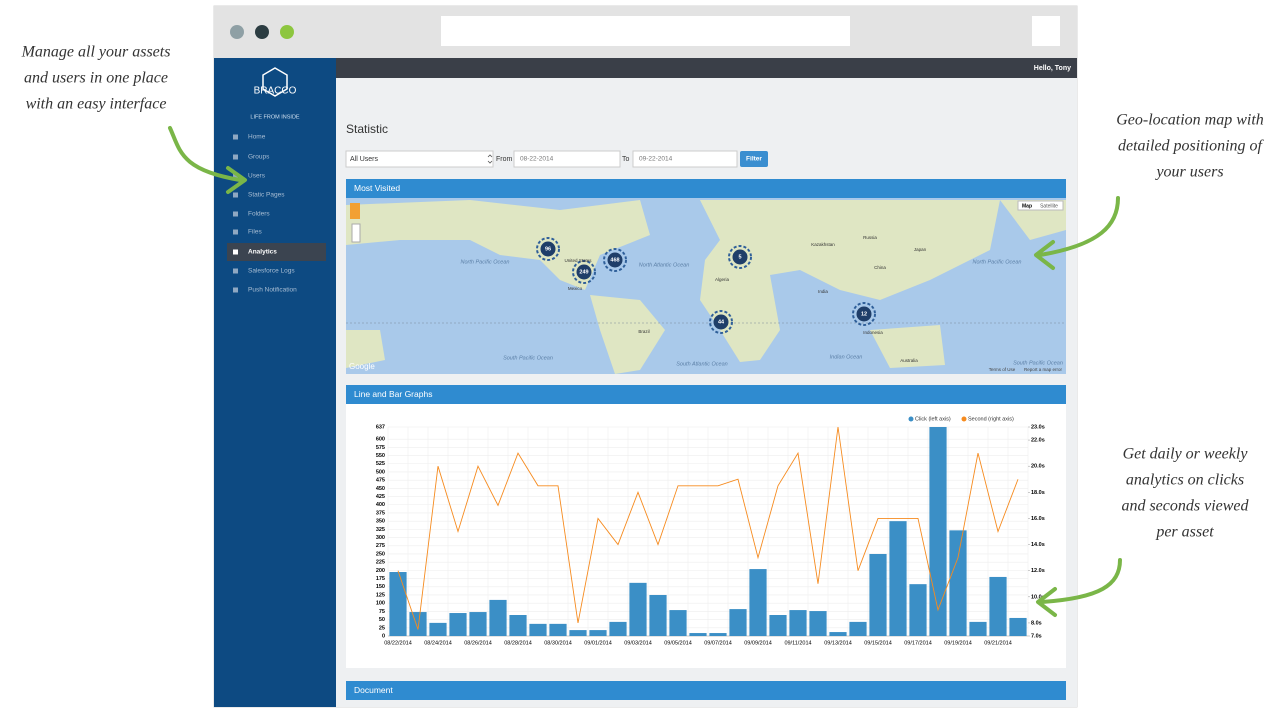 This screenshot has height=721, width=1280. What do you see at coordinates (626, 159) in the screenshot?
I see `to-label: To` at bounding box center [626, 159].